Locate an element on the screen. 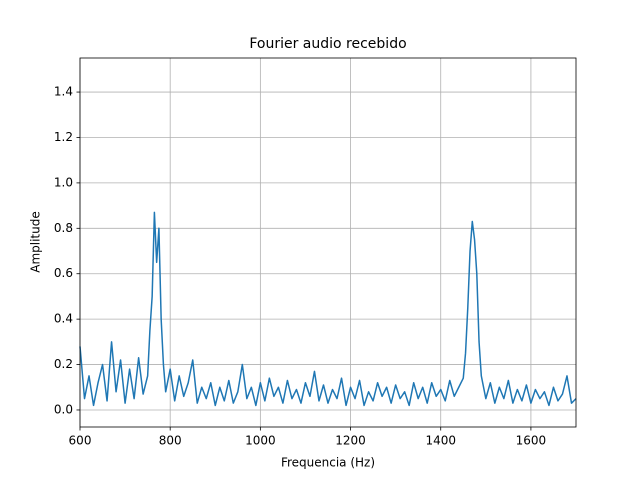 The image size is (640, 480). x-tick-label: 1000 is located at coordinates (260, 441).